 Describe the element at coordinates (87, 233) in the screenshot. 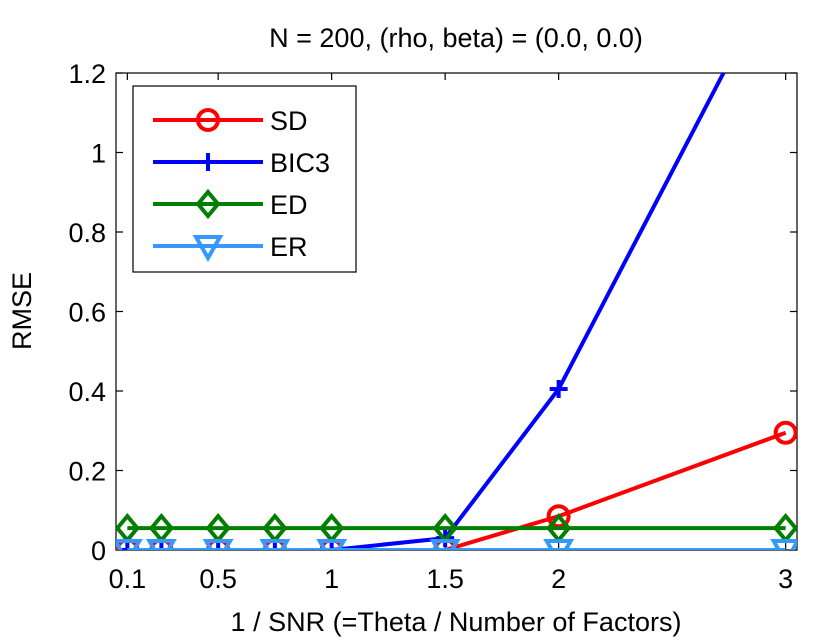

I see `y-tick-label: 0.8` at that location.